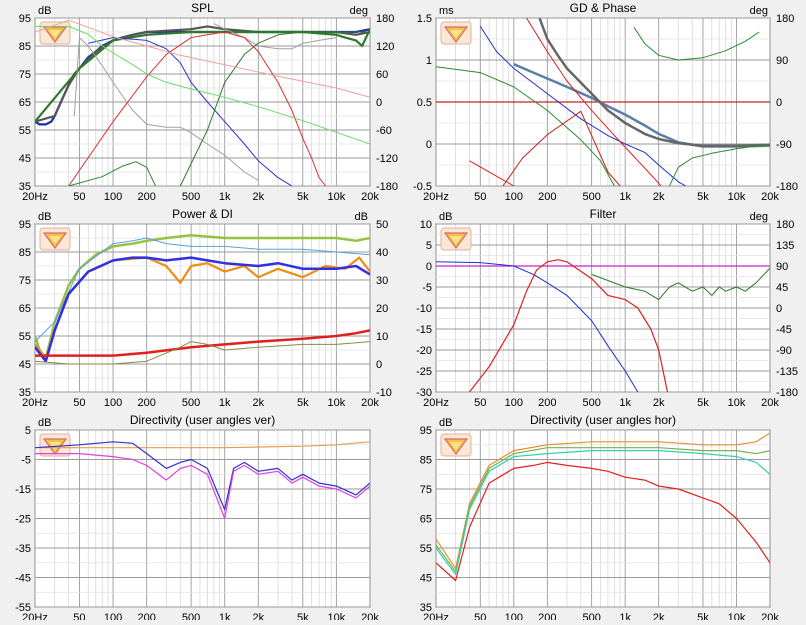 The height and width of the screenshot is (625, 806). Describe the element at coordinates (424, 103) in the screenshot. I see `y-tick-label-left: 0.5` at that location.